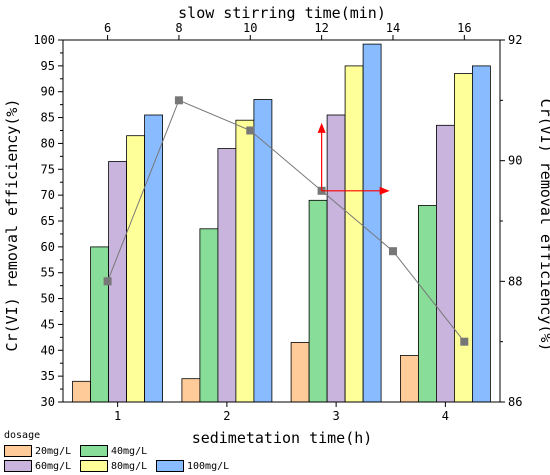 The width and height of the screenshot is (550, 475). Describe the element at coordinates (135, 269) in the screenshot. I see `bar-80mgL-cat1` at that location.